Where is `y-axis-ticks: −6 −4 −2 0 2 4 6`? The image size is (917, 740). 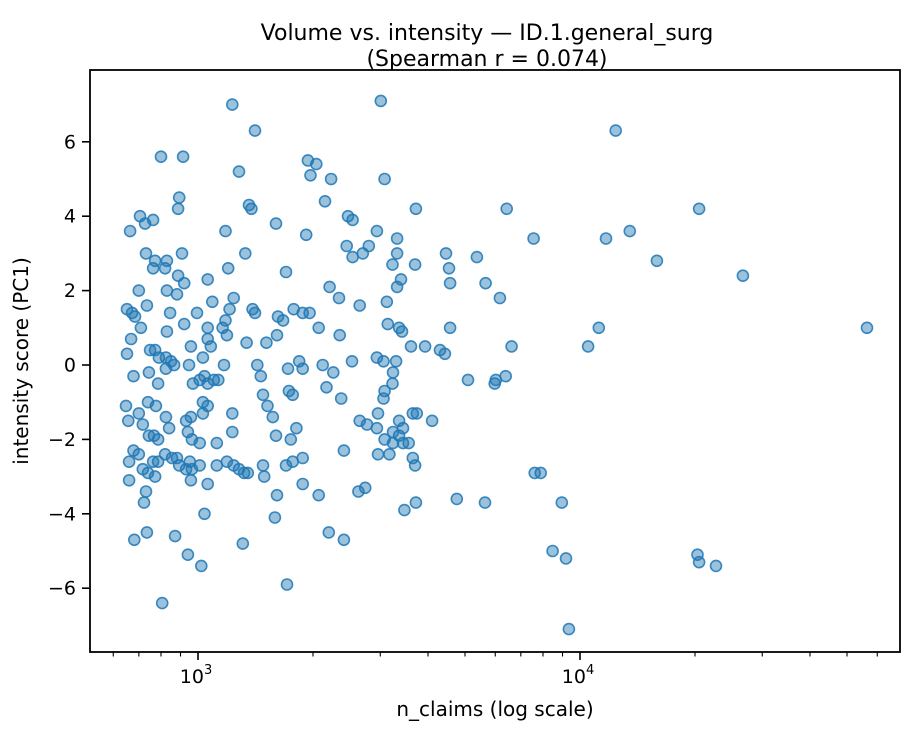 y-axis-ticks: −6 −4 −2 0 2 4 6 is located at coordinates (69, 365).